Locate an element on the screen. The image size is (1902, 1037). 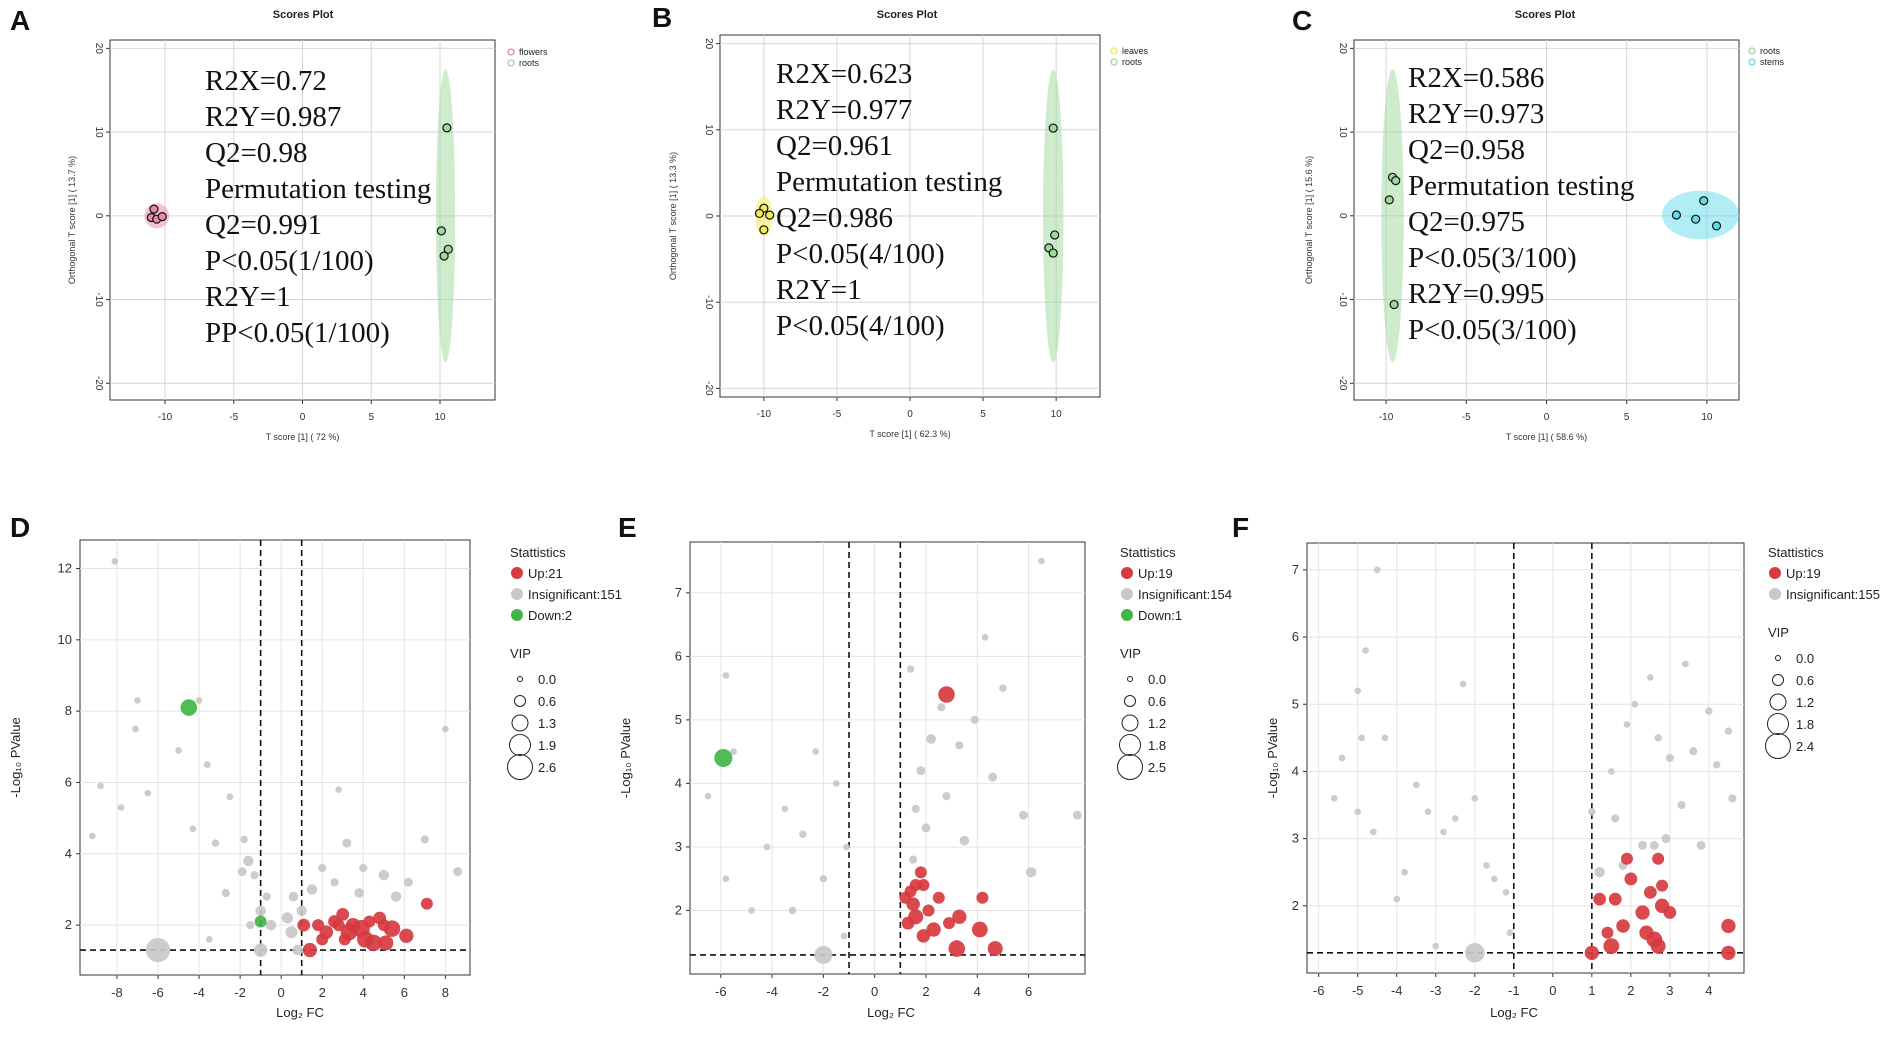
x-axis-label: Log₂ FC is located at coordinates (891, 1012).